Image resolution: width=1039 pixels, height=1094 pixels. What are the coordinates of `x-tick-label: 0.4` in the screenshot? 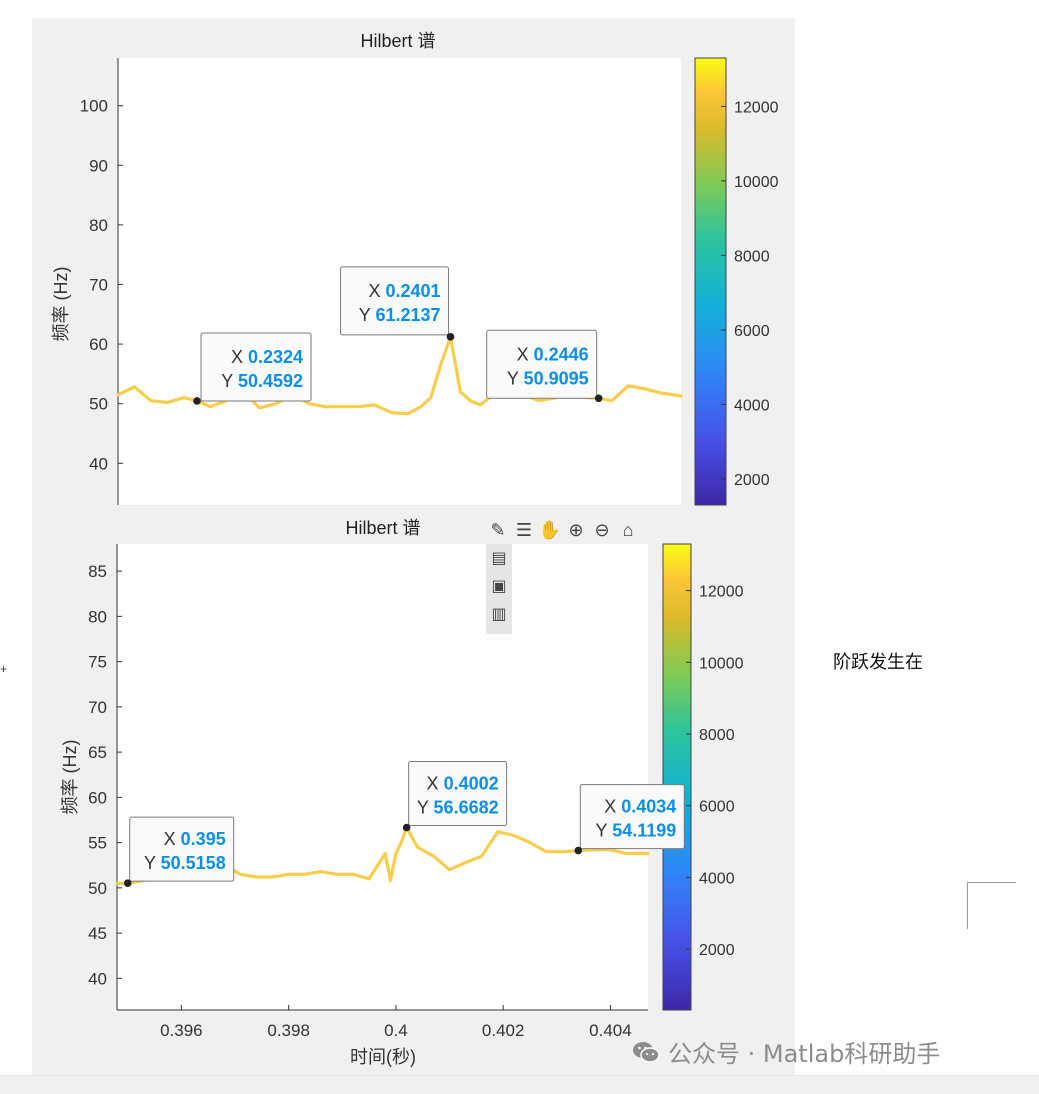 It's located at (396, 1030).